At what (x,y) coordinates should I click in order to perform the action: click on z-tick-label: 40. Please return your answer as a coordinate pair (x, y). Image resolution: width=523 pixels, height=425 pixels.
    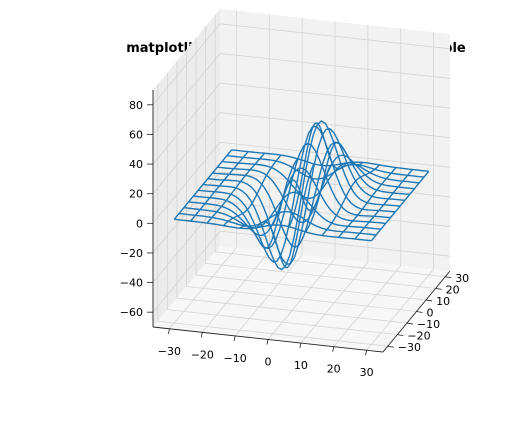
    Looking at the image, I should click on (136, 164).